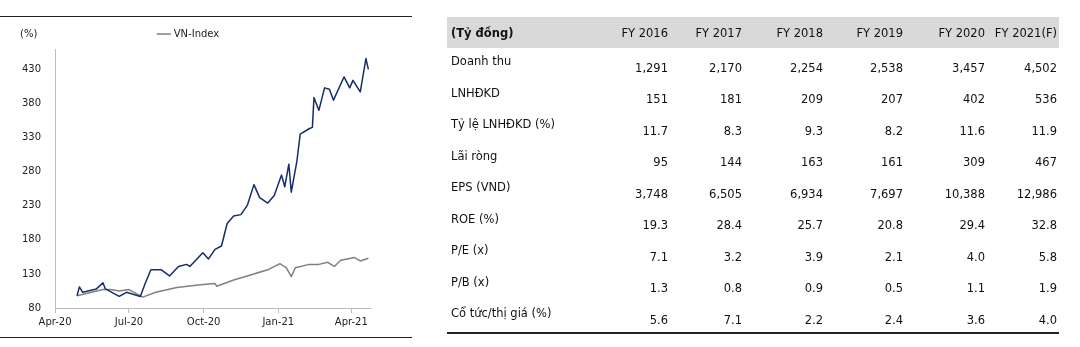 The height and width of the screenshot is (347, 1080). I want to click on x-tick-label: Apr-20, so click(55, 321).